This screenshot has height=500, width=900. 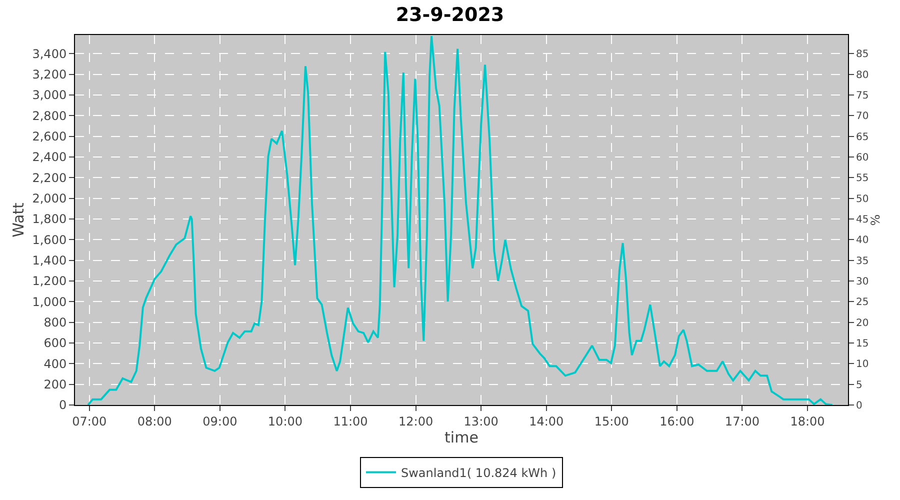 I want to click on y2-tick-label: 35, so click(x=862, y=261).